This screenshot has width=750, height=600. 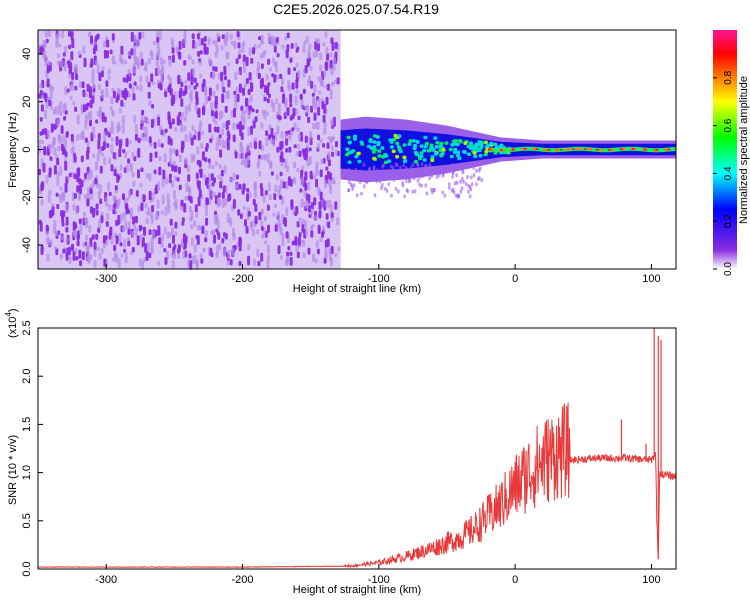 I want to click on snr-x-axis-label: Height of straight line (km), so click(x=357, y=590).